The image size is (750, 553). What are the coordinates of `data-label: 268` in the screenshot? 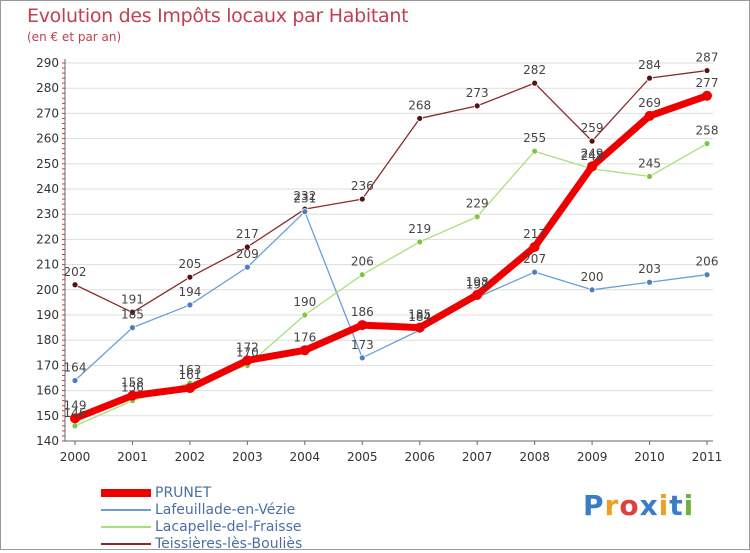 It's located at (419, 105).